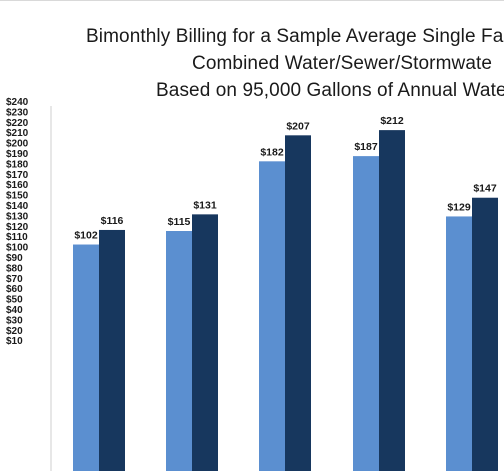  What do you see at coordinates (205, 205) in the screenshot?
I see `data-label-series-2: $131` at bounding box center [205, 205].